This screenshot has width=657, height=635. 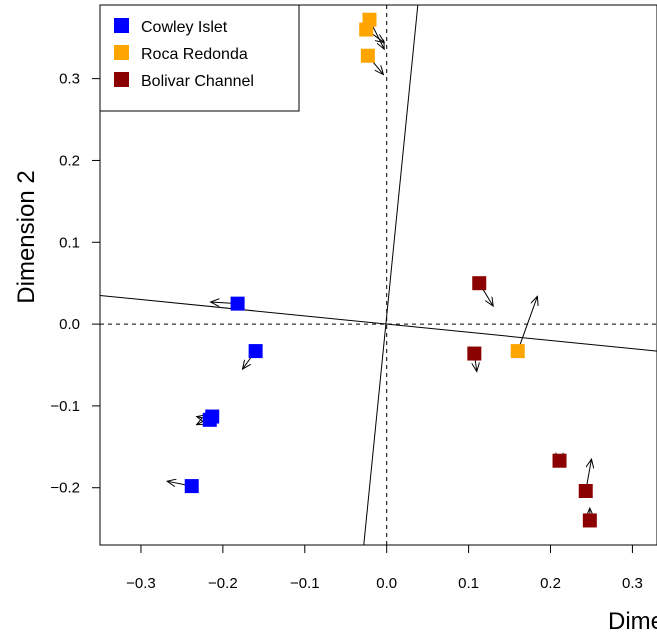 What do you see at coordinates (65, 406) in the screenshot?
I see `y-tick-label: −0.1` at bounding box center [65, 406].